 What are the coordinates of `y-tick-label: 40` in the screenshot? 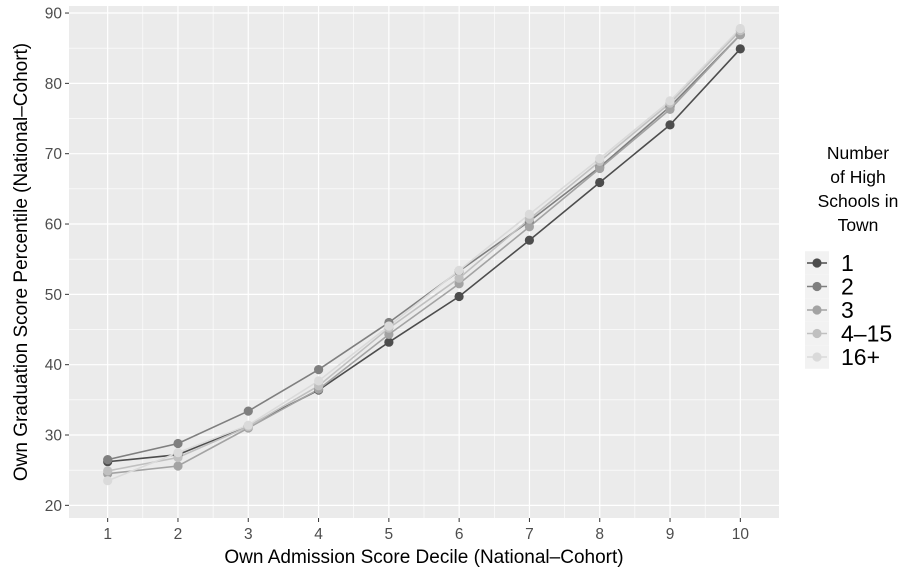 It's located at (54, 365).